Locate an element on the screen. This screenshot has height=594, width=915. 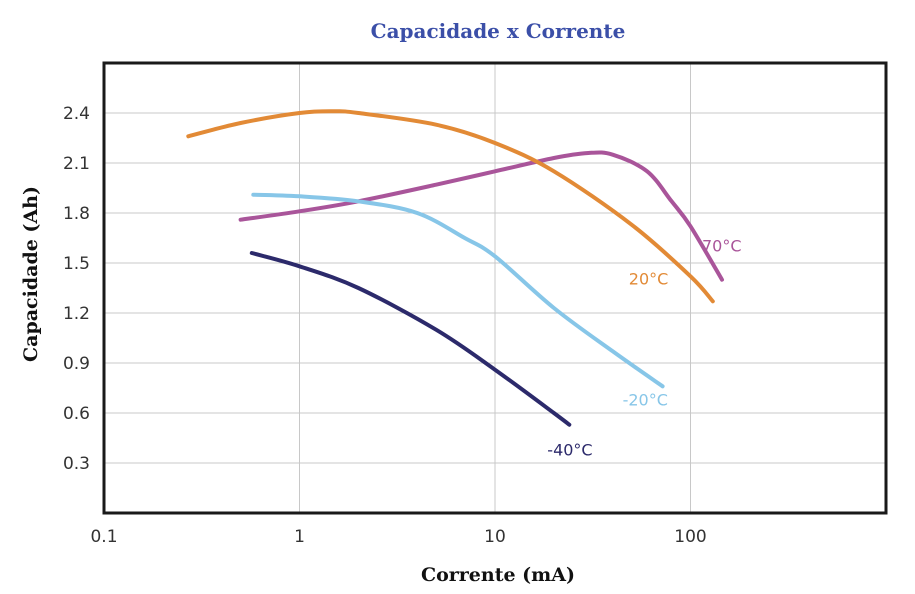
y-tick-label: 2.1 is located at coordinates (76, 164).